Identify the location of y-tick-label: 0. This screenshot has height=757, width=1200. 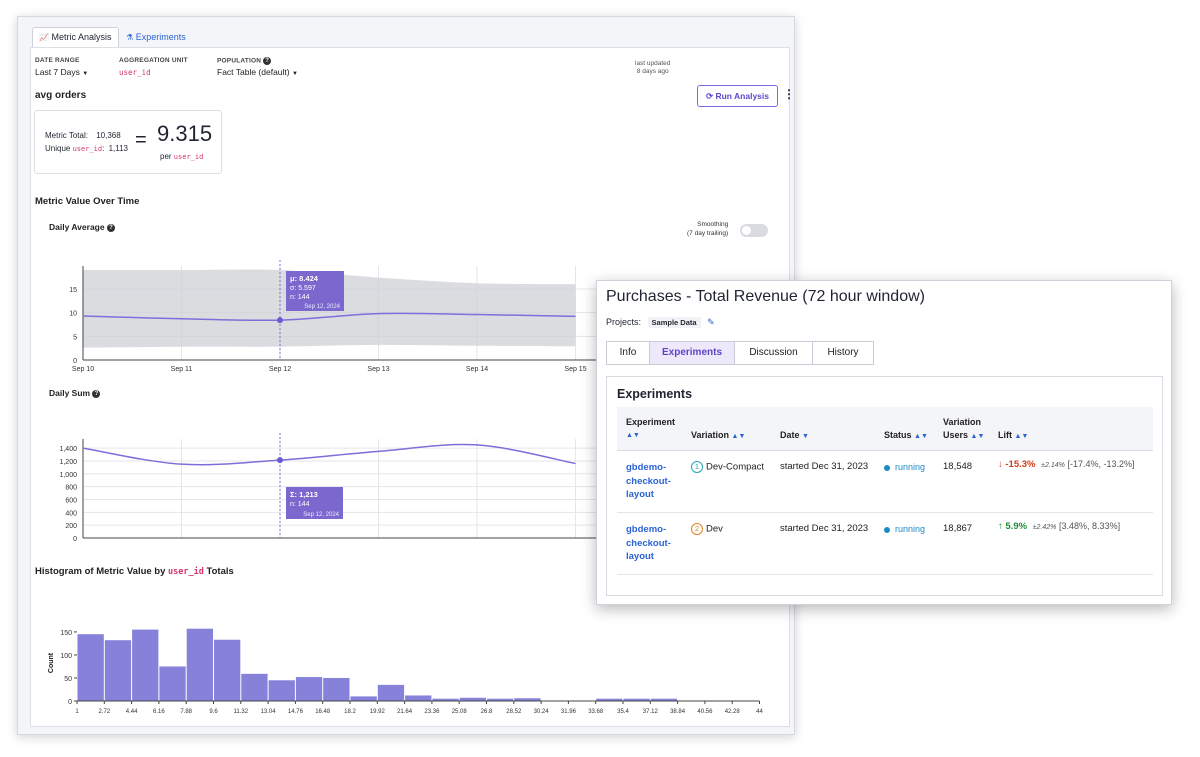
(70, 702).